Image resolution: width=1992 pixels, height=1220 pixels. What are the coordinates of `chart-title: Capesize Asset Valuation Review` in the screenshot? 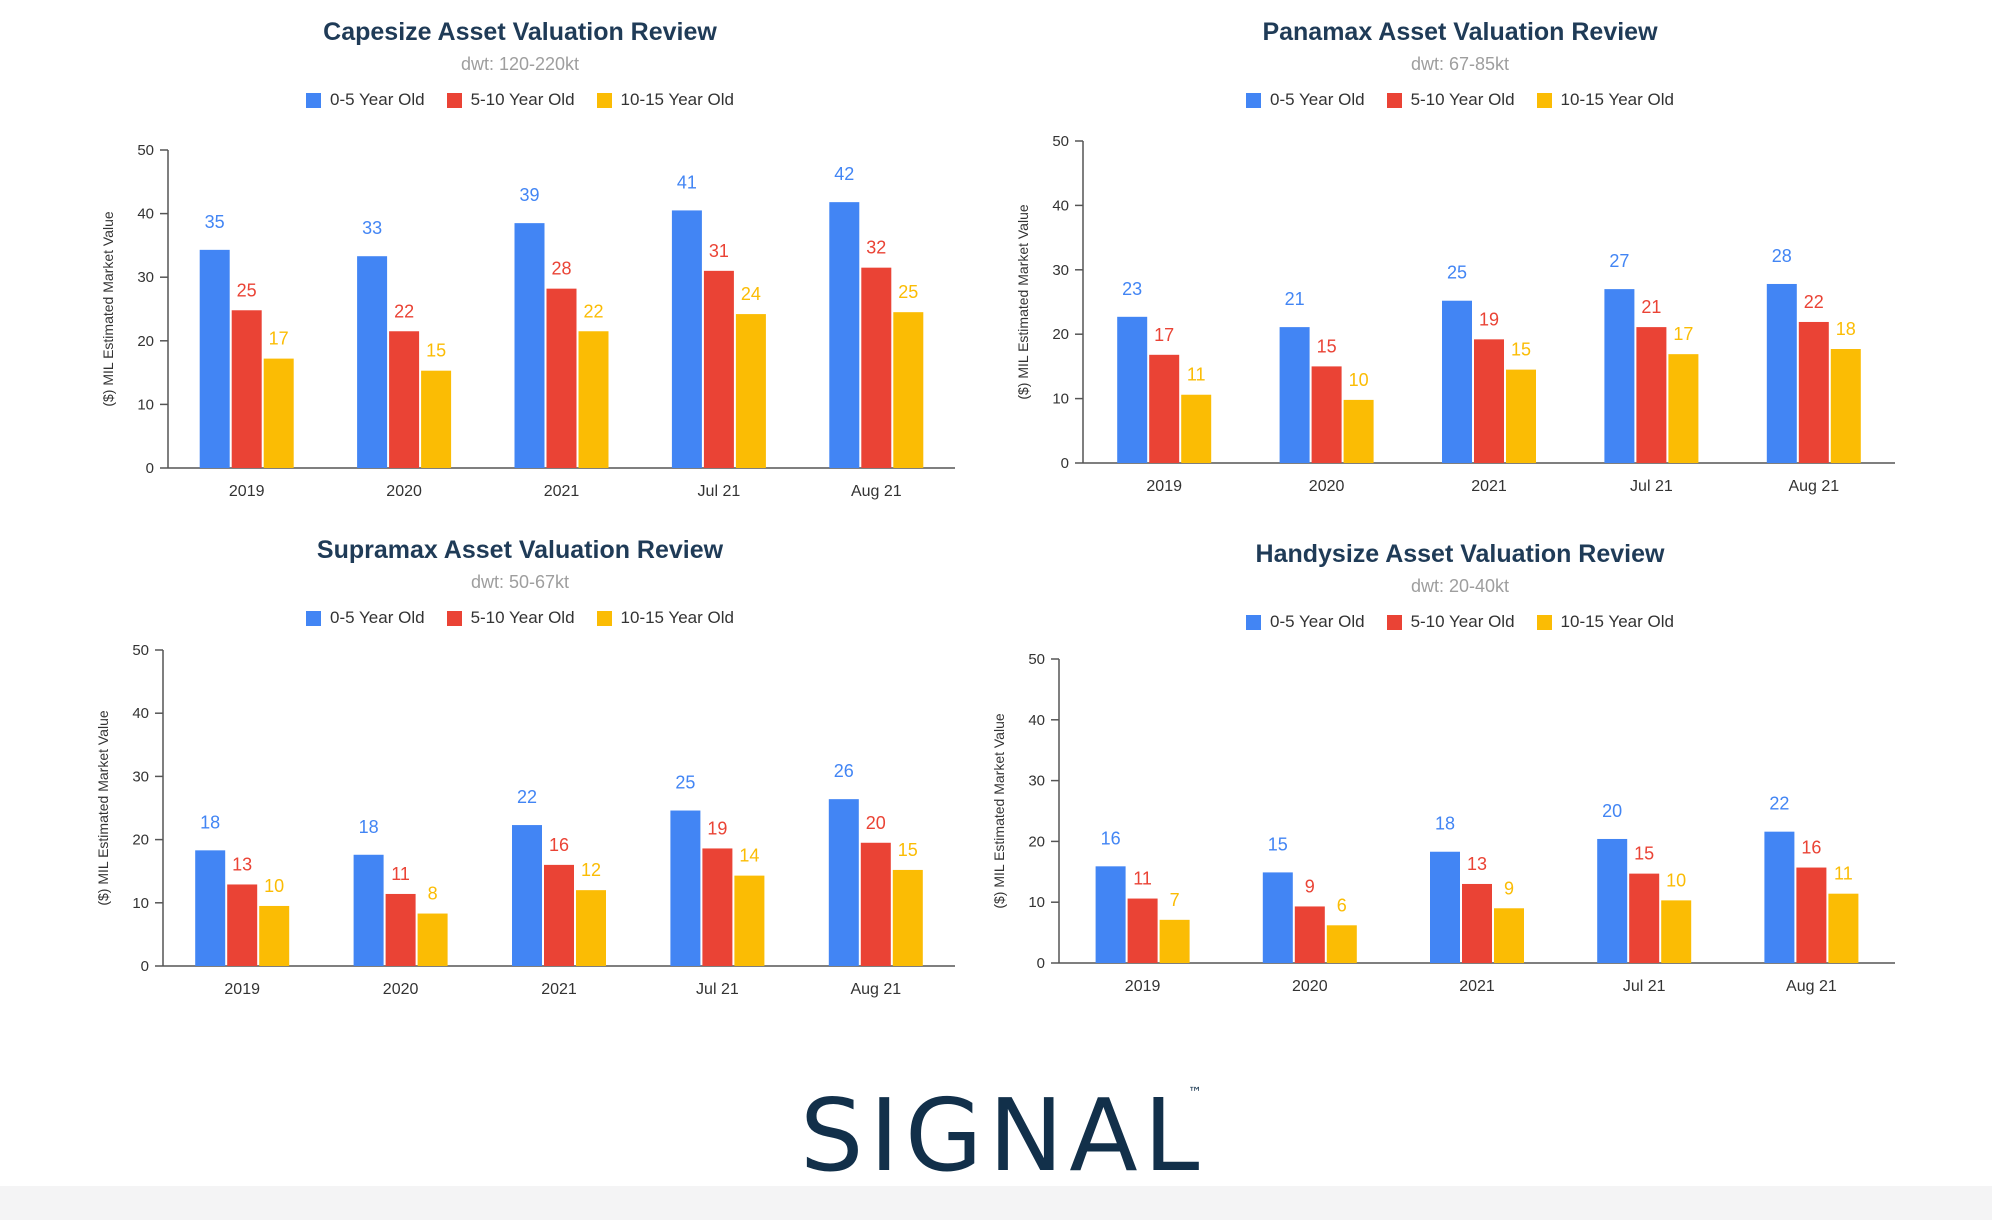 It's located at (520, 32).